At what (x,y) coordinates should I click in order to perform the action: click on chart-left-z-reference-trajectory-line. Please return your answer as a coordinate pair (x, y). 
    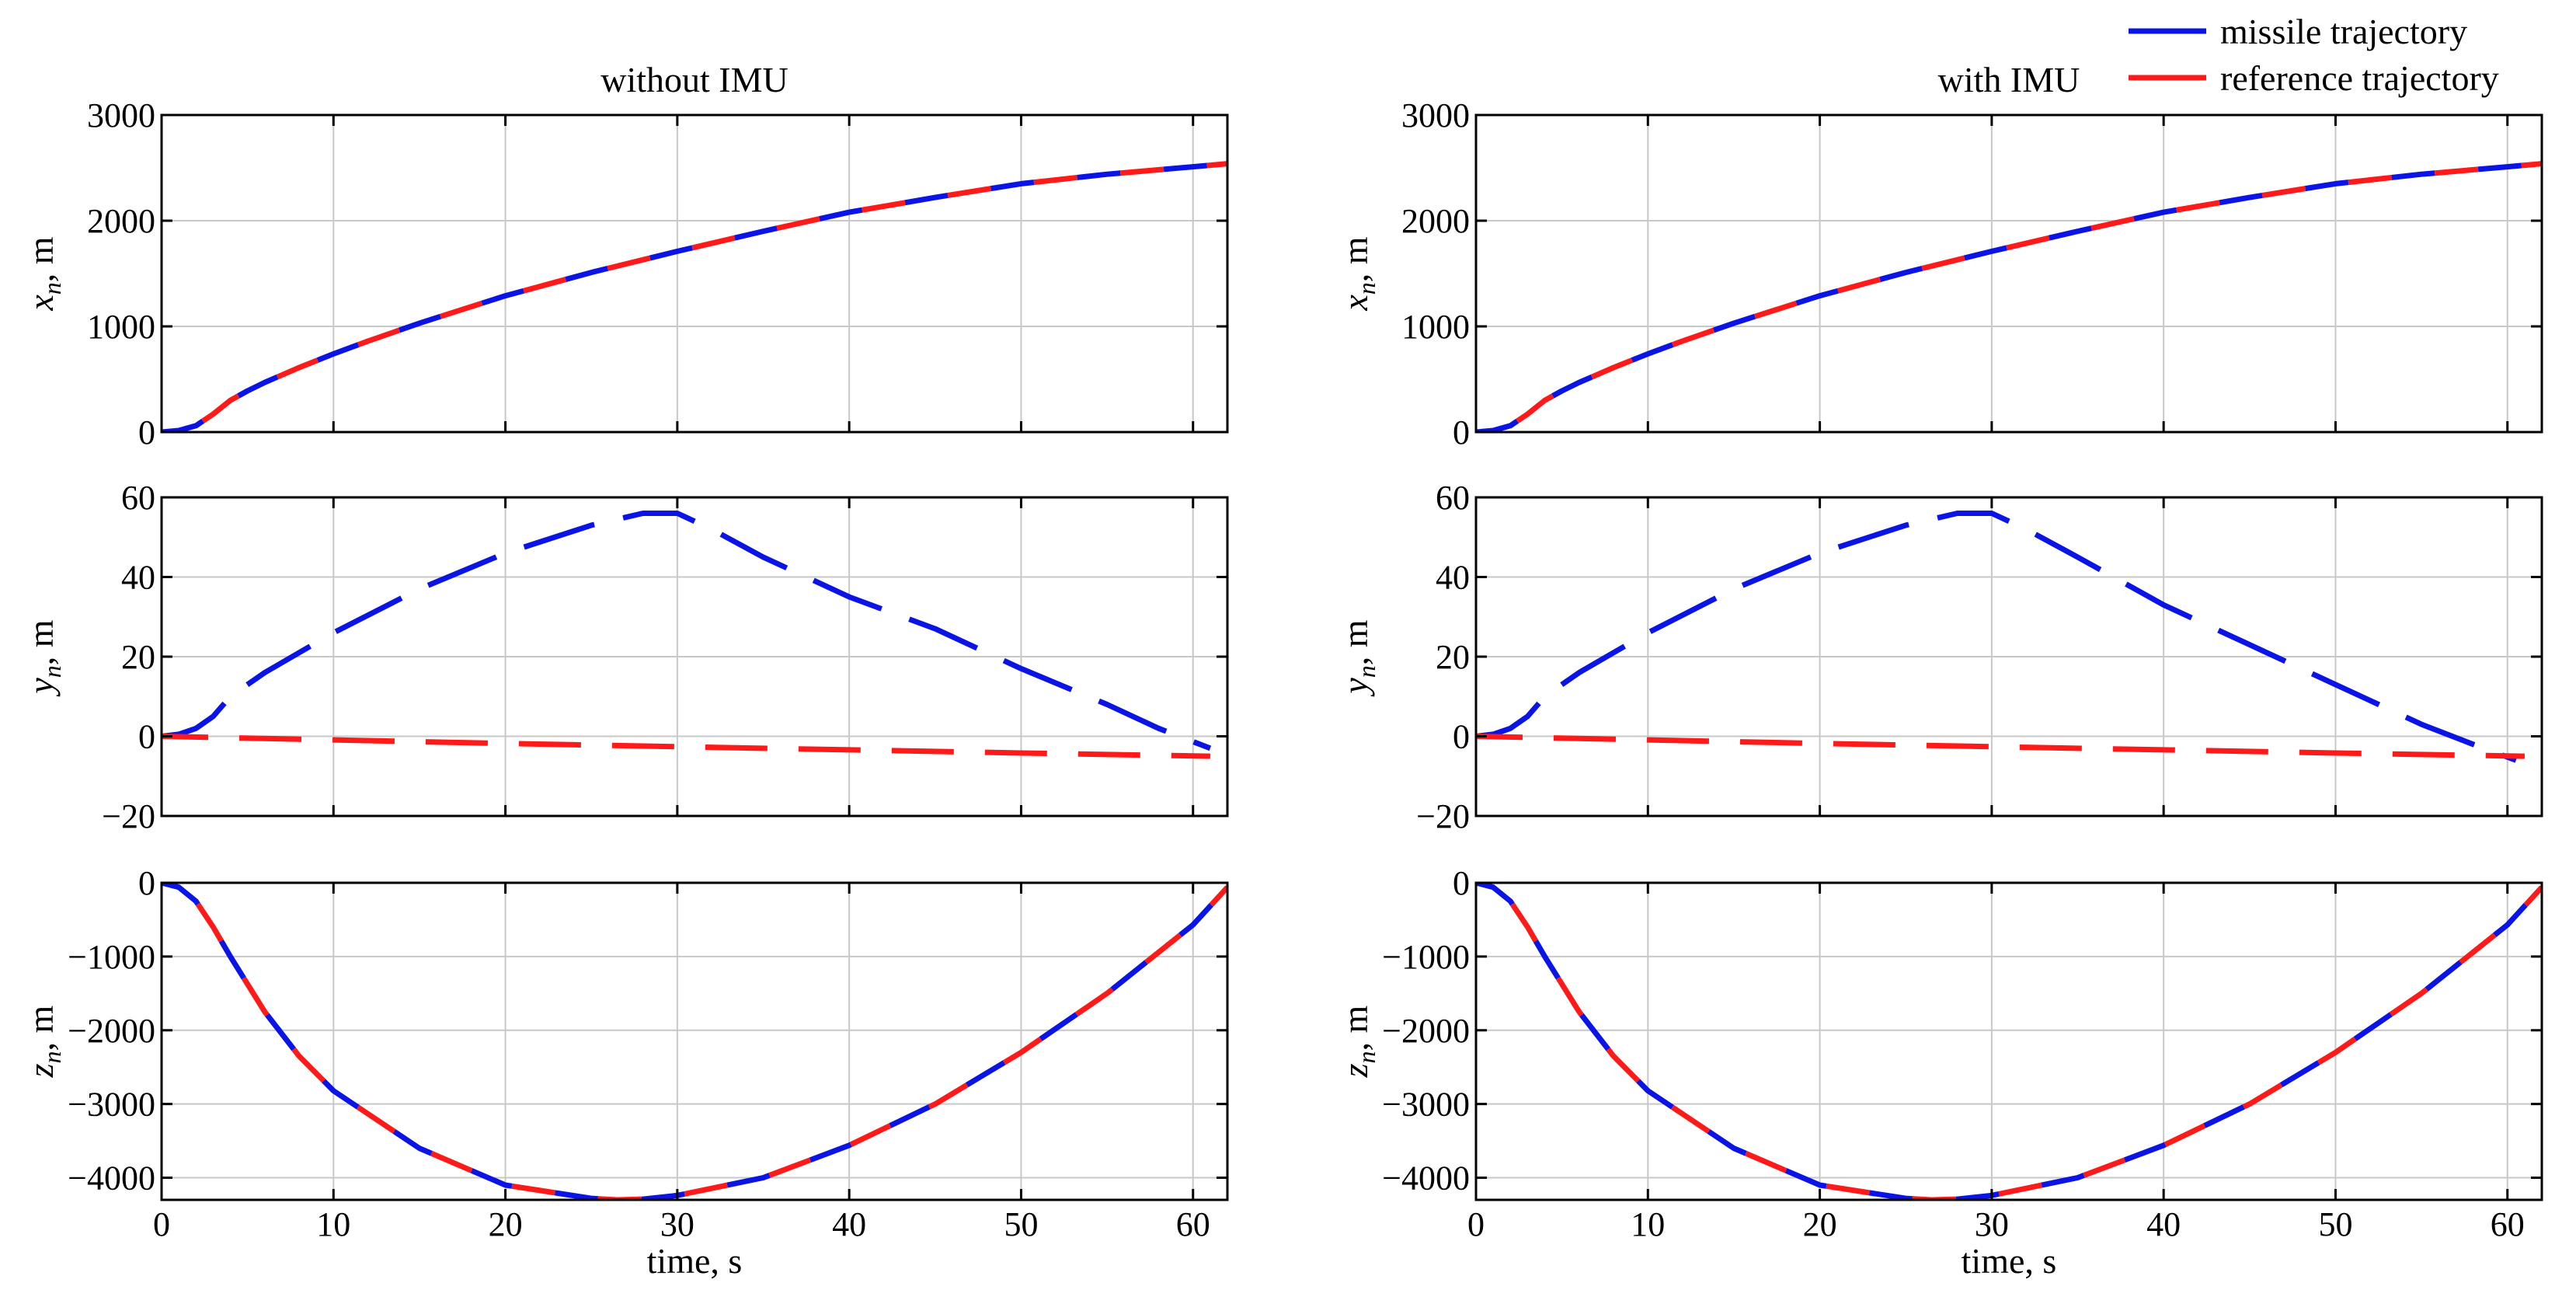
    Looking at the image, I should click on (695, 1042).